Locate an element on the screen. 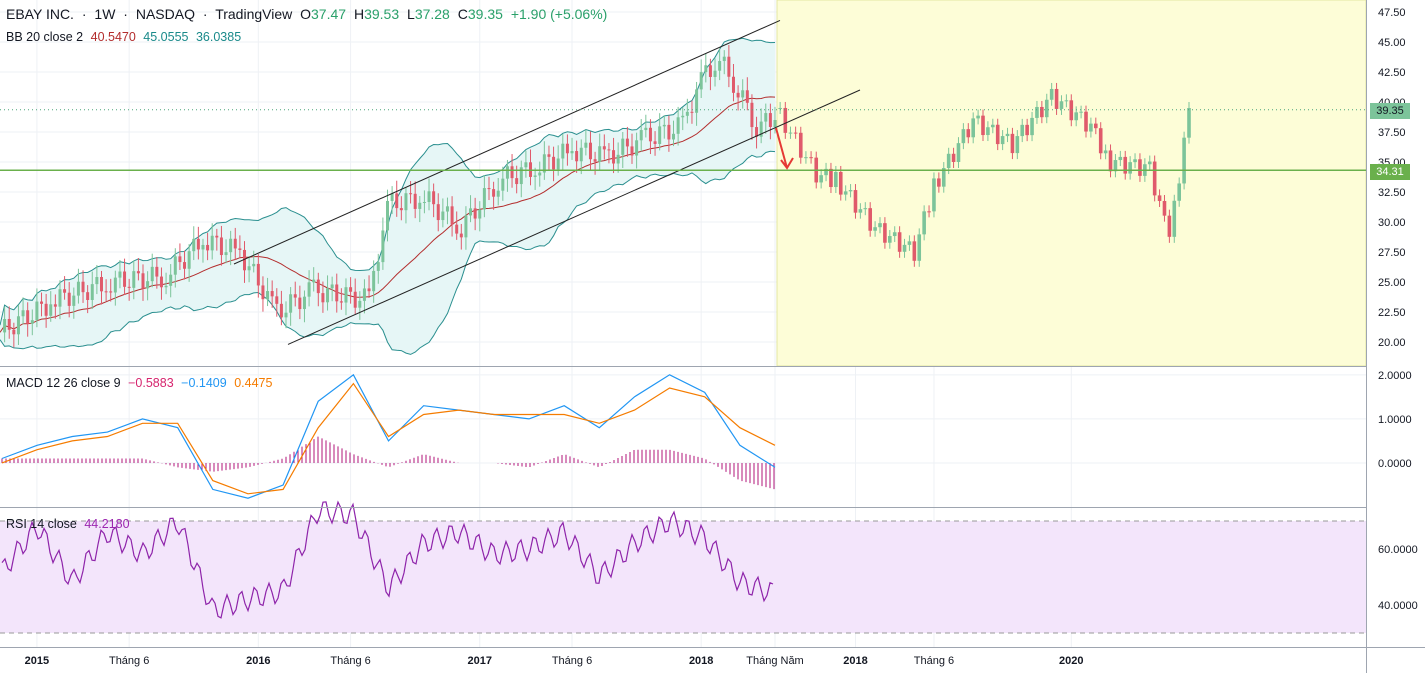  macd-signal-line is located at coordinates (388, 438).